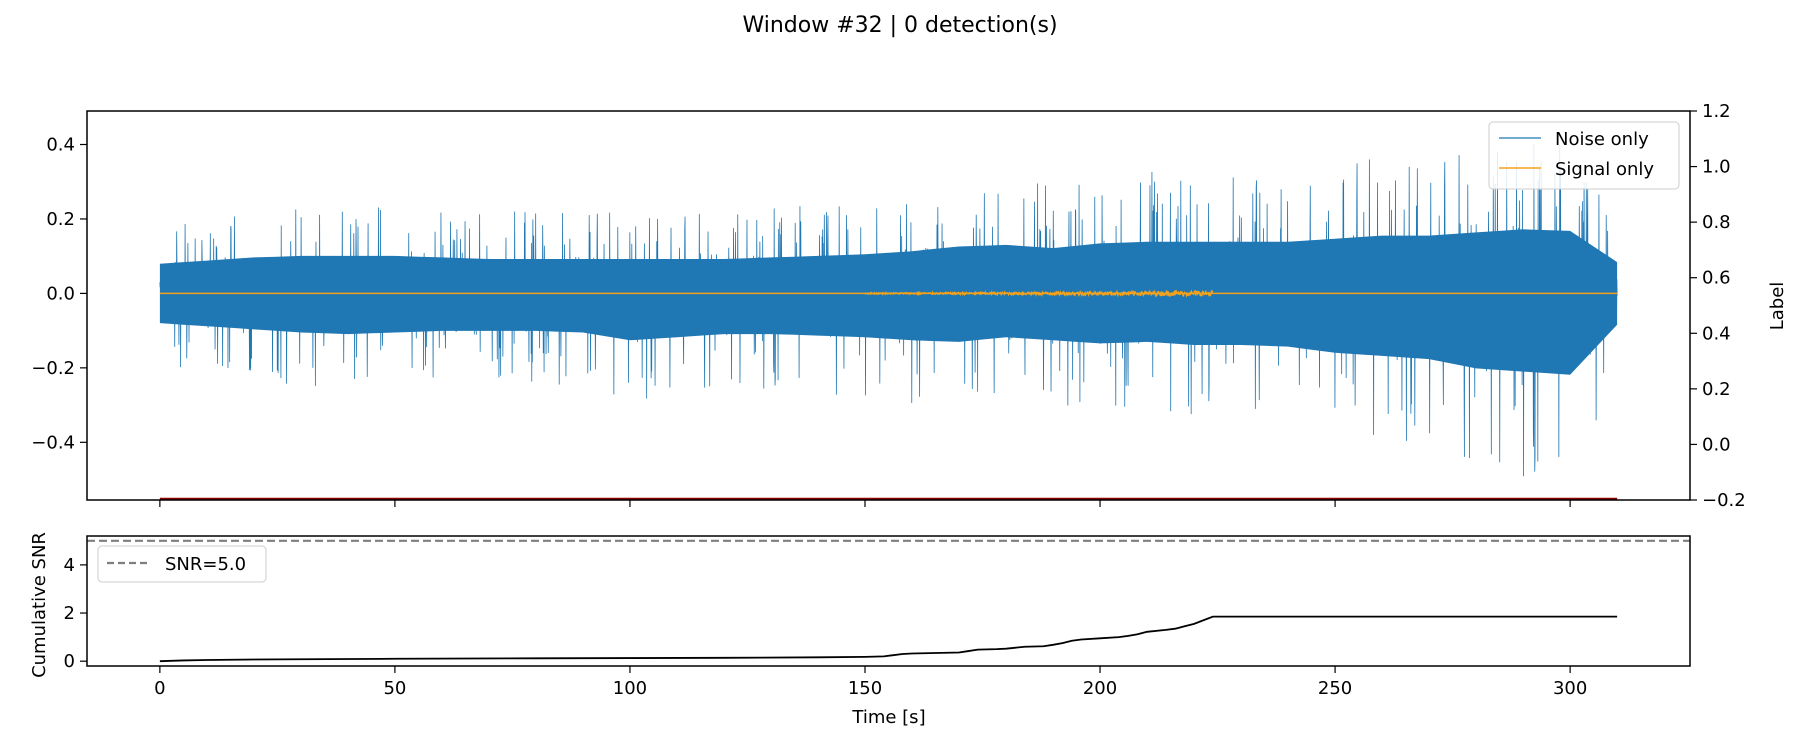 This screenshot has width=1800, height=750. I want to click on x-tick-label: 100, so click(630, 688).